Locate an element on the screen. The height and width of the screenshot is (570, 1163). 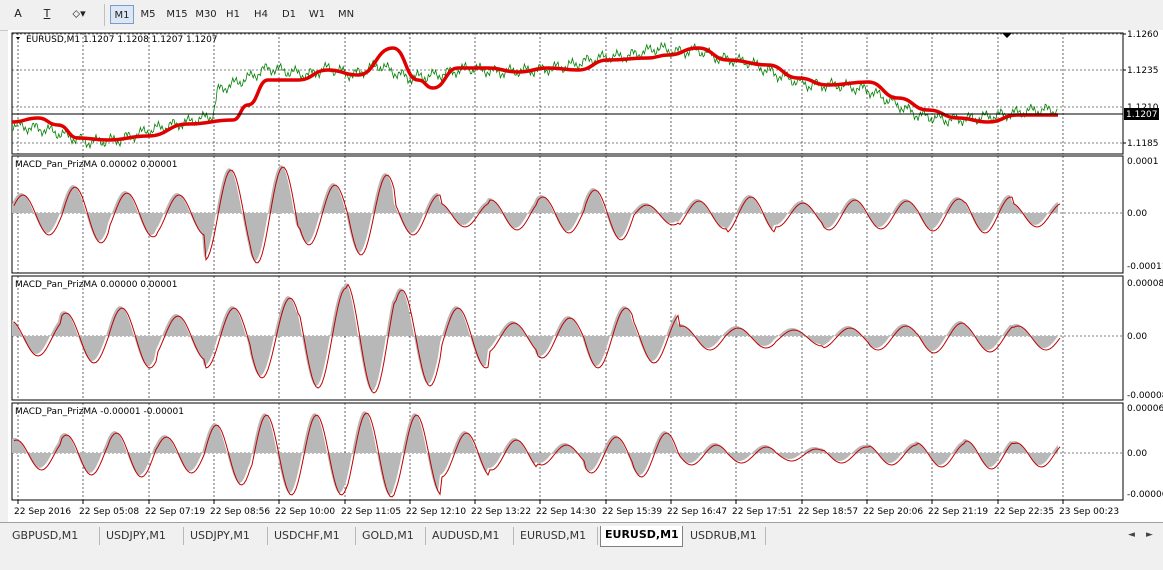
price-tick-label: 1.1185 is located at coordinates (1143, 144).